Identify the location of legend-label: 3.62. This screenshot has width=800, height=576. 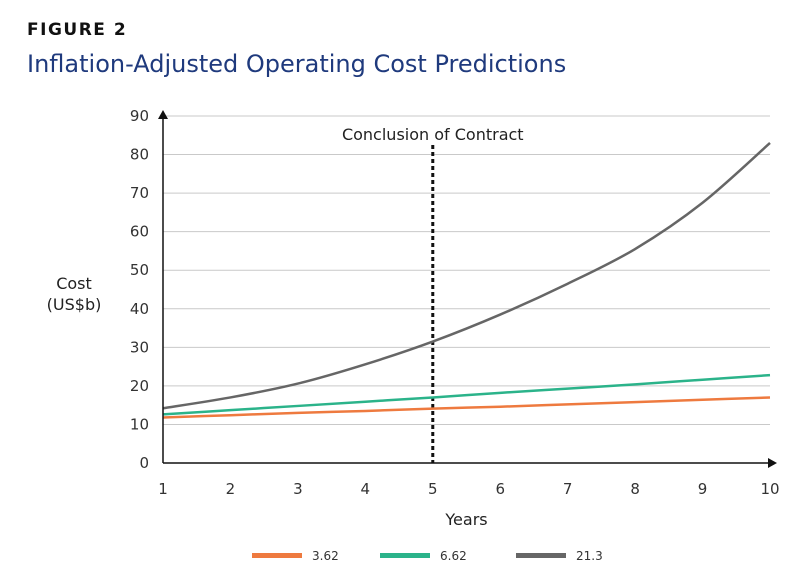
(325, 556).